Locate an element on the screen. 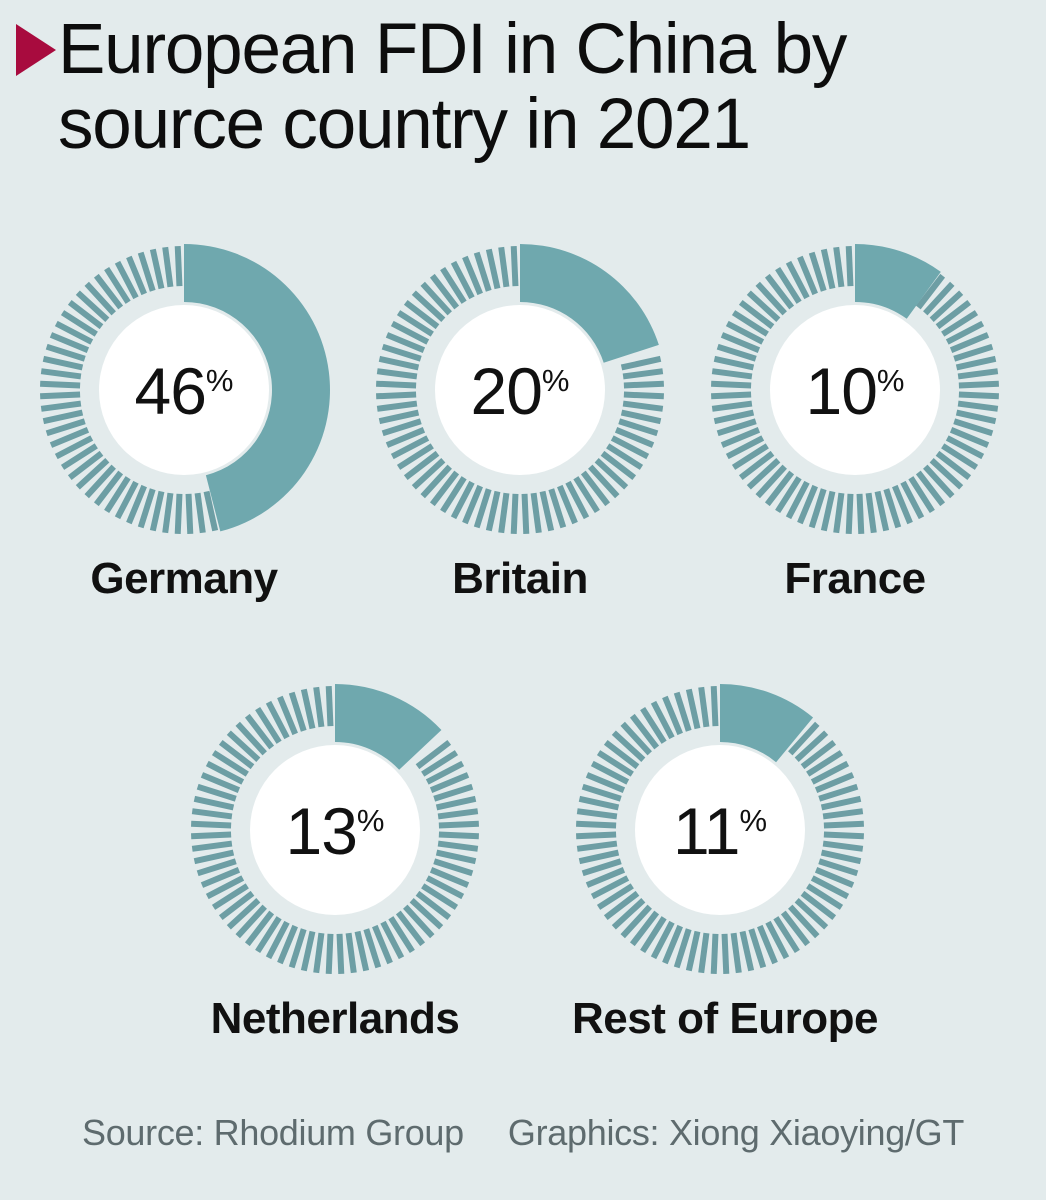  donut-card-germany: 46% Germany is located at coordinates (184, 422).